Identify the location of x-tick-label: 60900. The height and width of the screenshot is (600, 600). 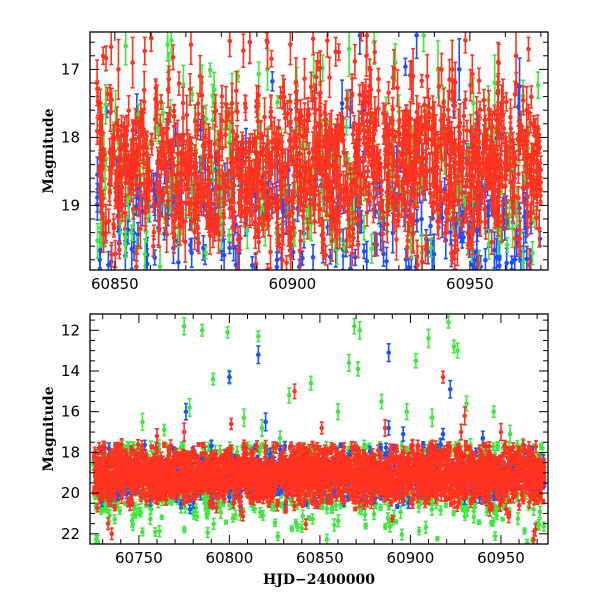
(293, 284).